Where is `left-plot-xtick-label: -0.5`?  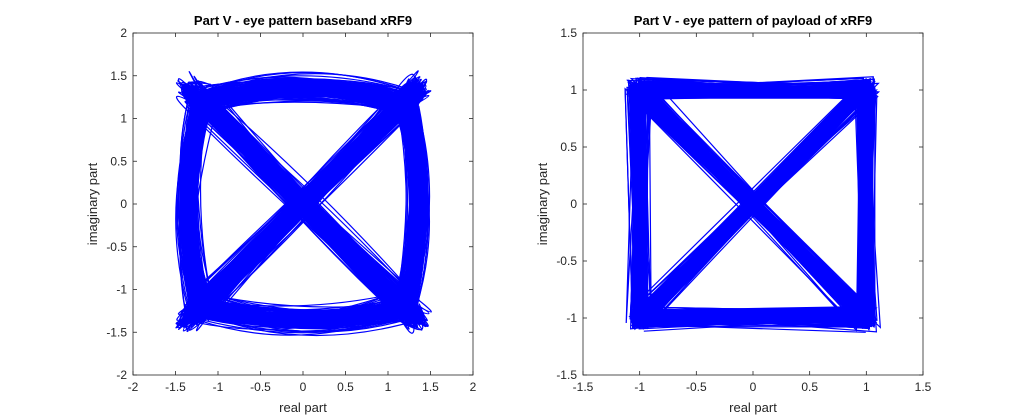
left-plot-xtick-label: -0.5 is located at coordinates (260, 387).